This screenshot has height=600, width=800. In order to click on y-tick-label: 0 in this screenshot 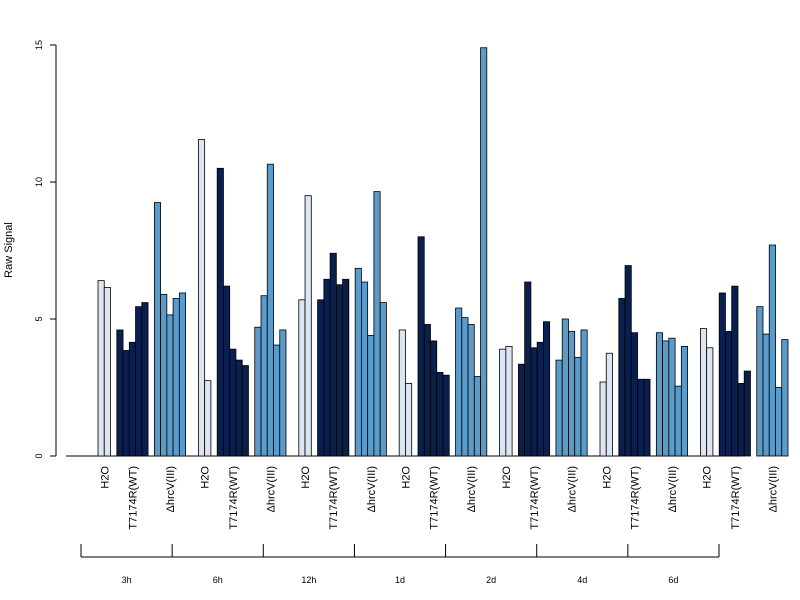, I will do `click(39, 455)`.